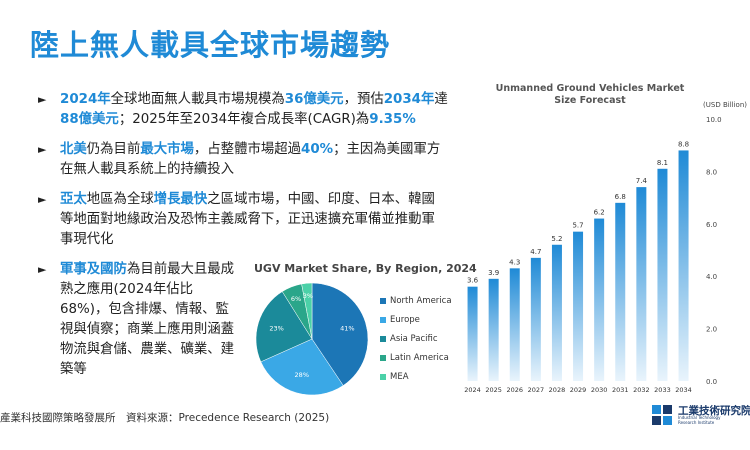 This screenshot has width=750, height=450. Describe the element at coordinates (363, 99) in the screenshot. I see `bullet-text: ，預估` at that location.